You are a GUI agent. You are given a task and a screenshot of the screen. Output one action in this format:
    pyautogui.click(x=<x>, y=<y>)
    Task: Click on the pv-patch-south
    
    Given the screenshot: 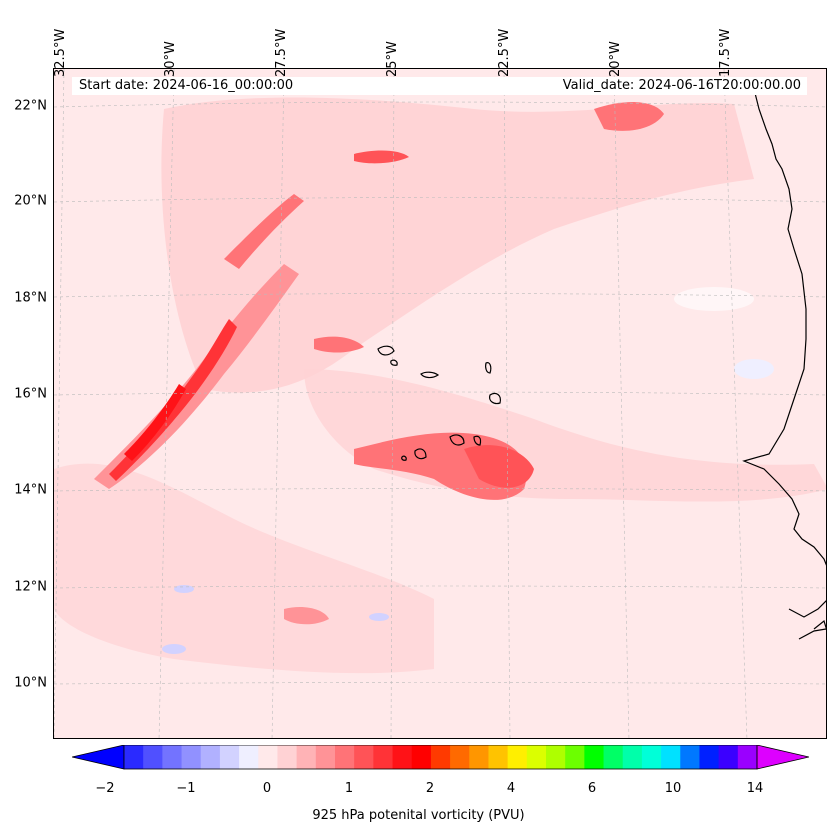 What is the action you would take?
    pyautogui.click(x=306, y=616)
    